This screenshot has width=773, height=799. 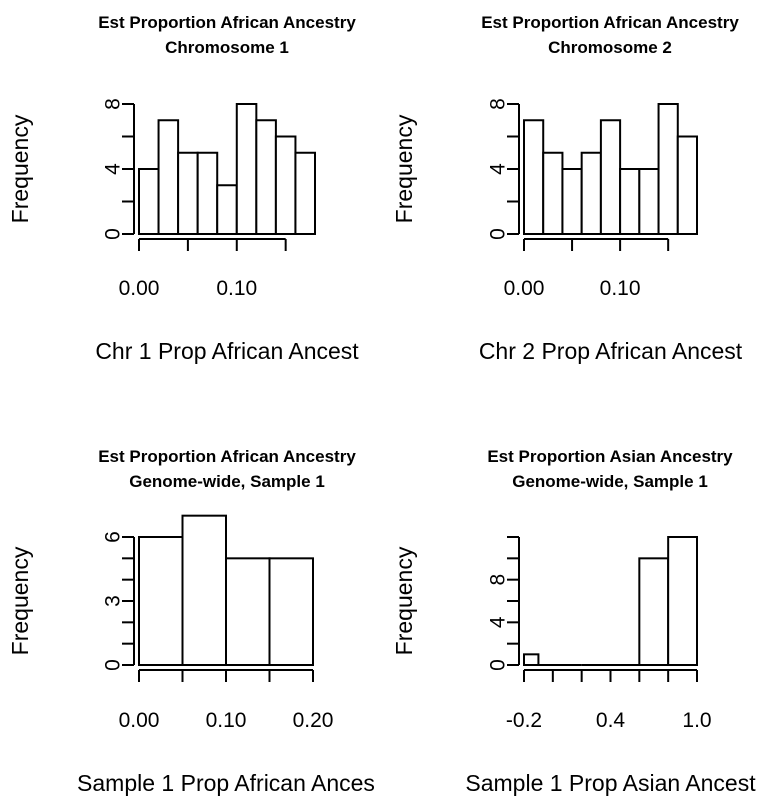 I want to click on chart-title: Chromosome 1, so click(x=227, y=47).